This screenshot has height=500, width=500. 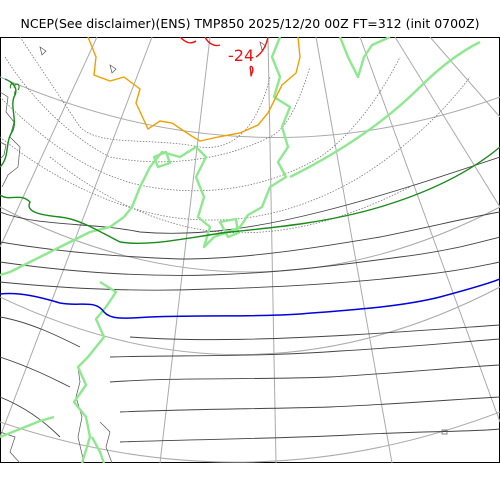 I want to click on green-contour, so click(x=8, y=123).